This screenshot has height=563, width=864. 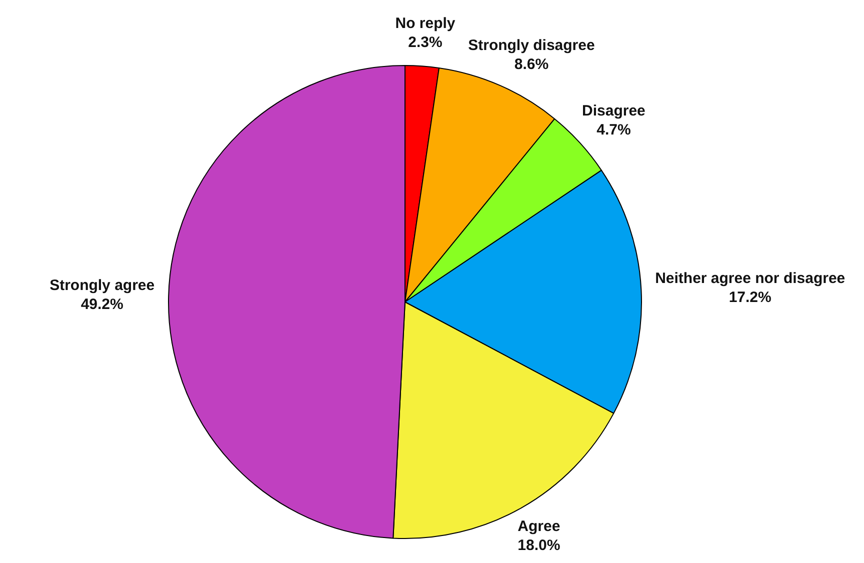 I want to click on data-label: 8.6%, so click(x=531, y=64).